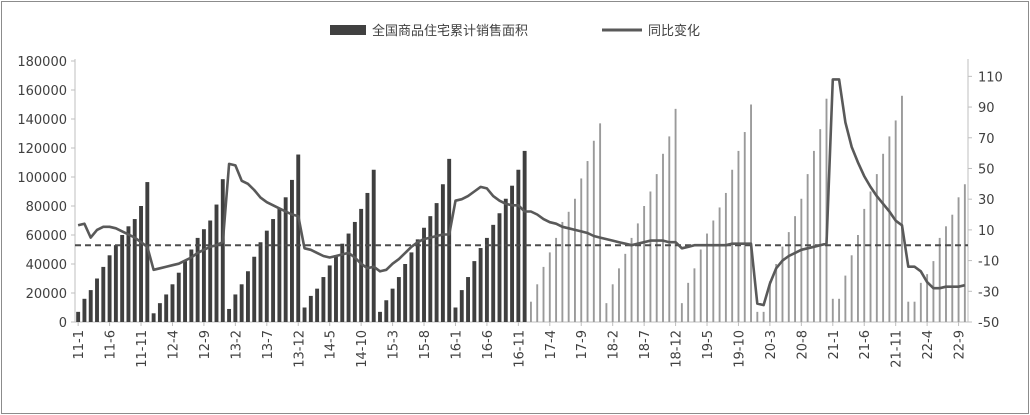 The image size is (1030, 415). Describe the element at coordinates (988, 292) in the screenshot. I see `right-tick-label: -30` at that location.